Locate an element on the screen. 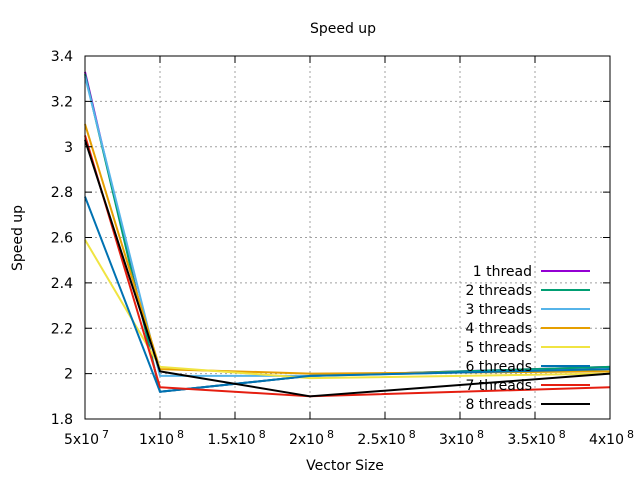 The width and height of the screenshot is (640, 480). x-tick-mantissa: 3.5x10 is located at coordinates (531, 440).